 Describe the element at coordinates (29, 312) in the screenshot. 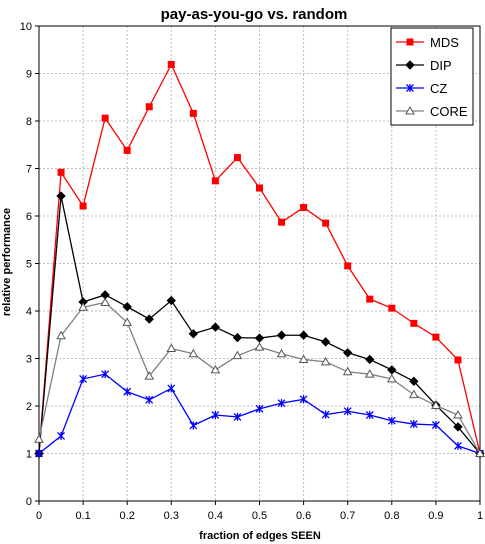

I see `y-tick-label: 4` at that location.